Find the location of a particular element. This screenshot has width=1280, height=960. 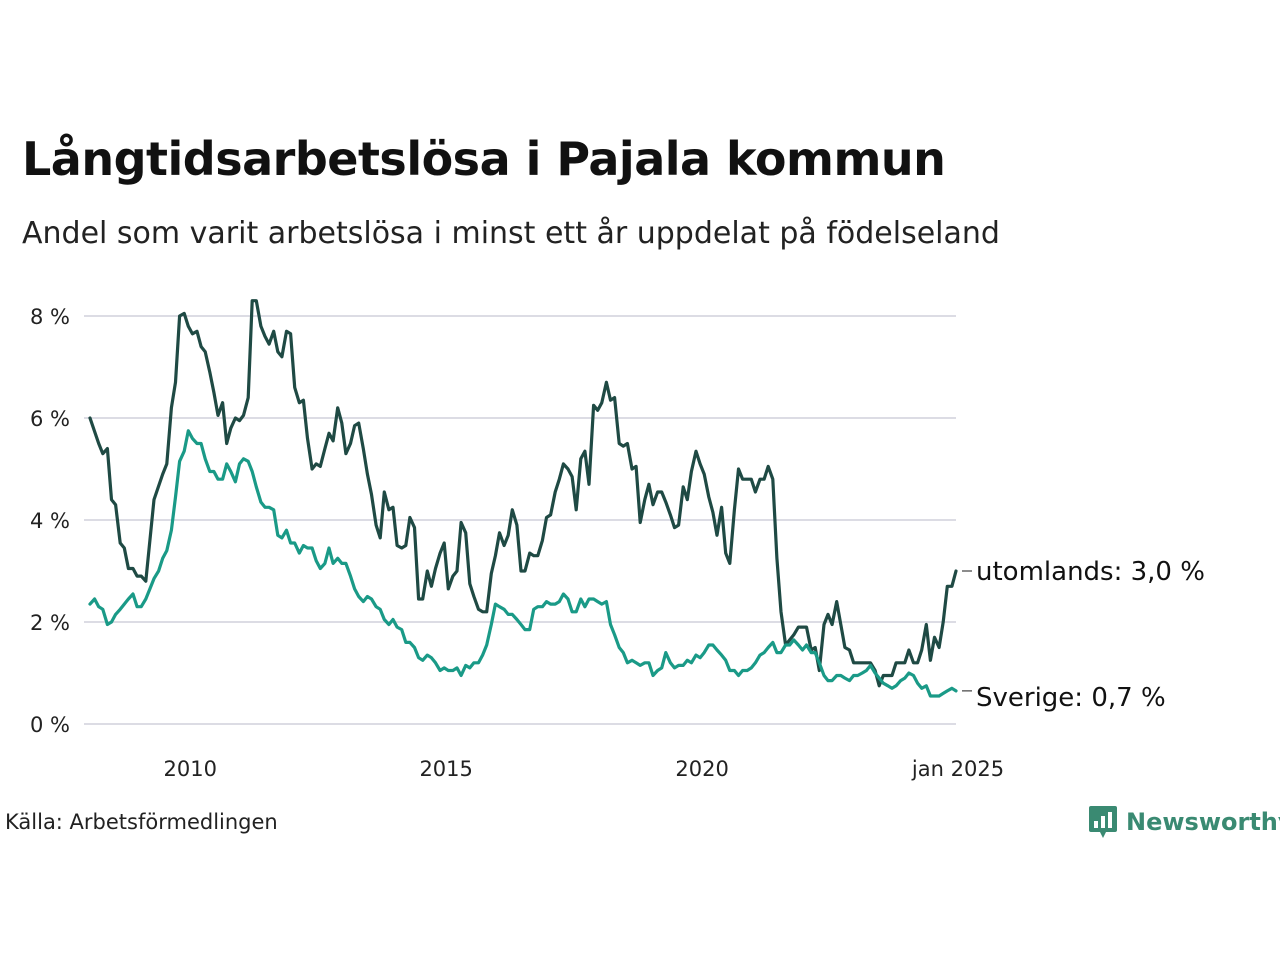

series-end-labels: utomlands: 3,0 % Sverige: 0,7 % is located at coordinates (1083, 635).